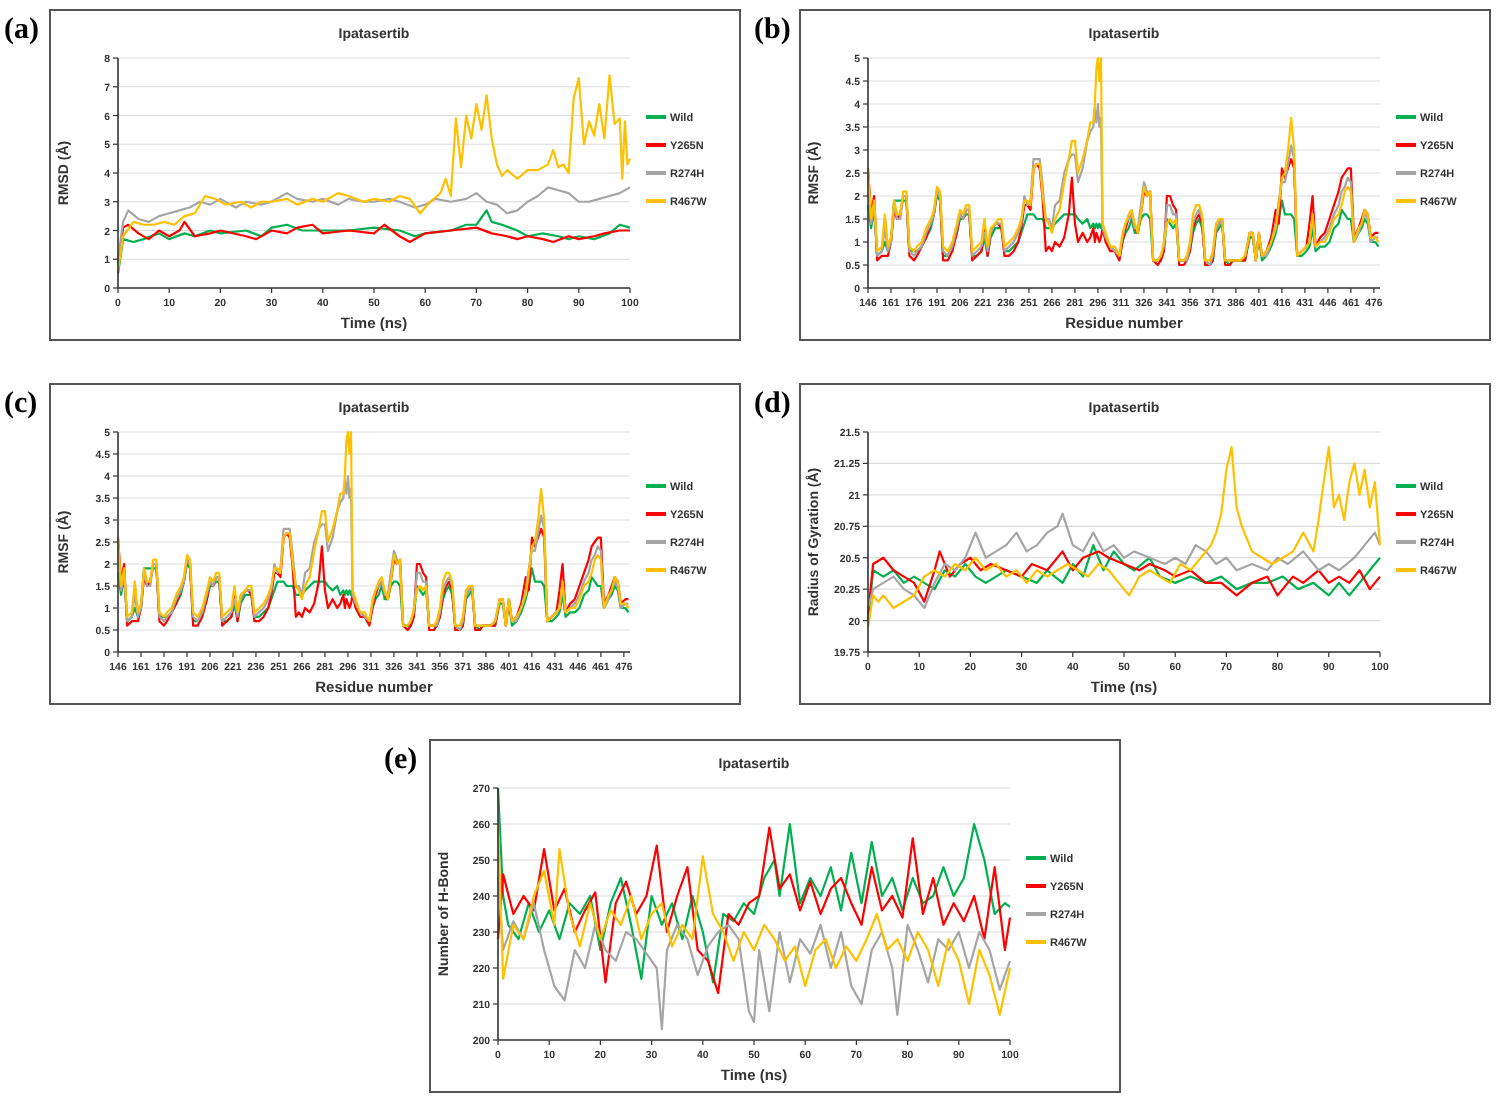  What do you see at coordinates (21, 30) in the screenshot?
I see `text: (a)` at bounding box center [21, 30].